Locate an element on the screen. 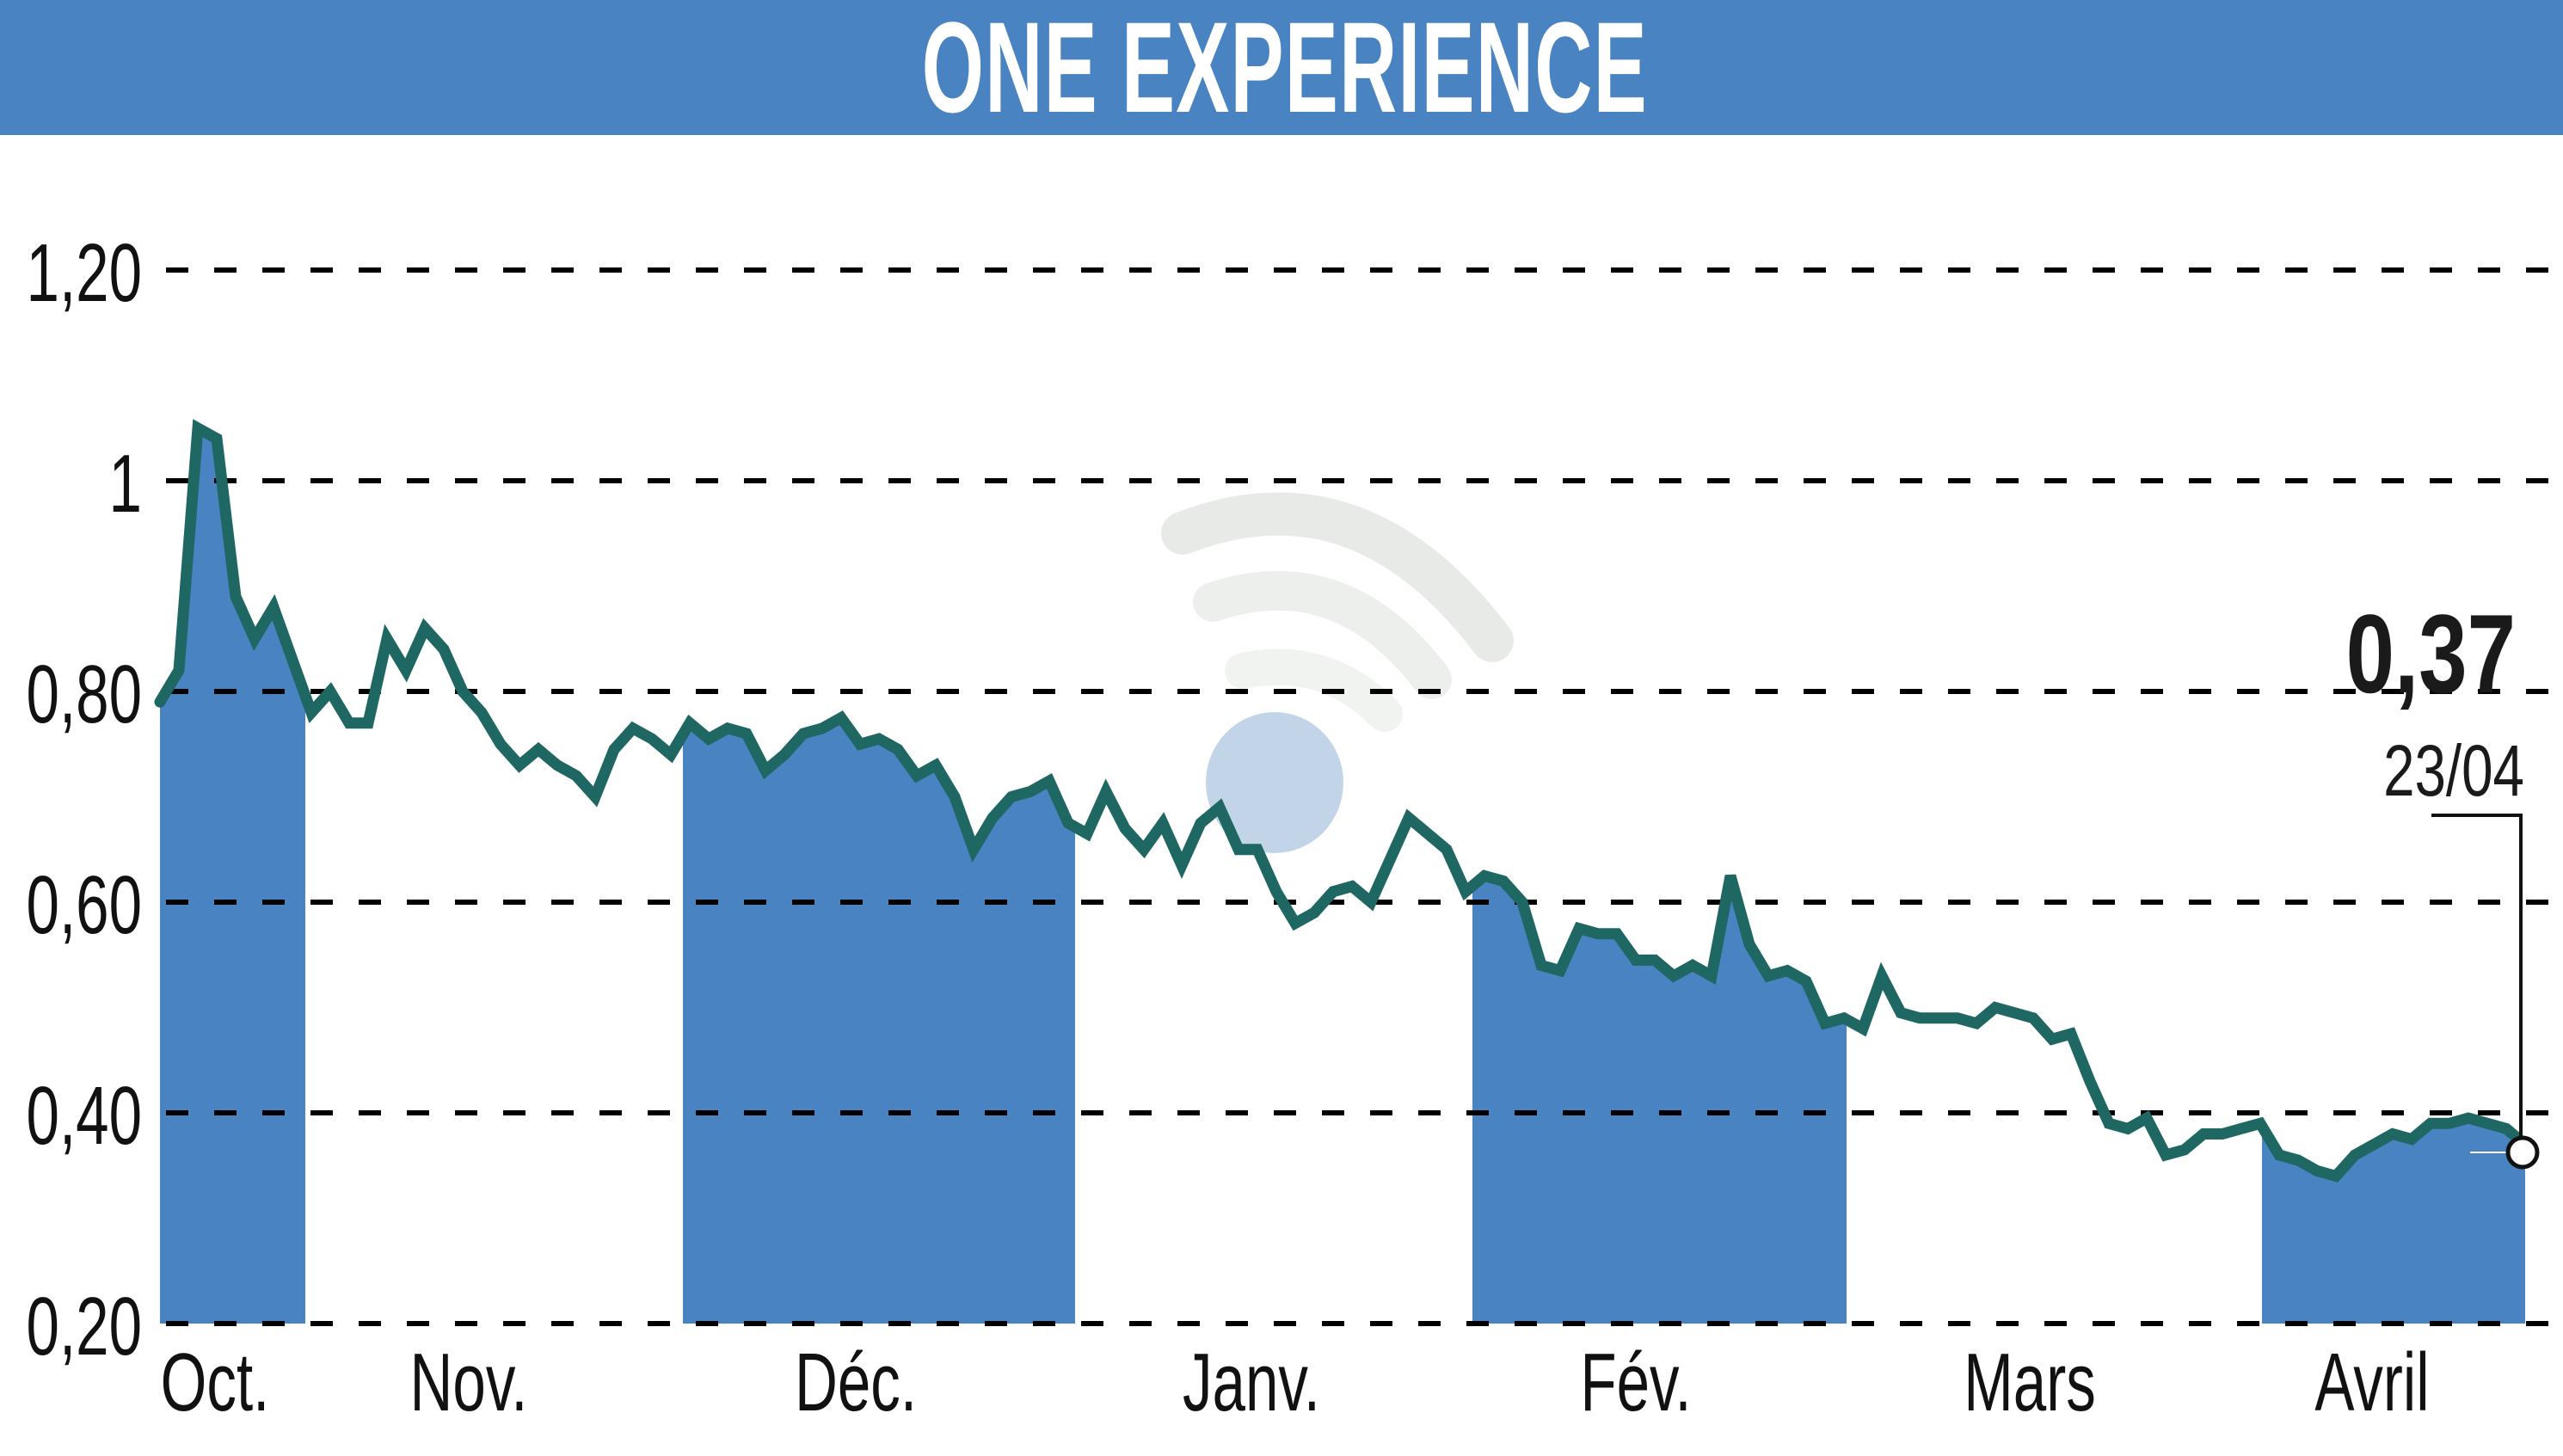 The image size is (2563, 1456). y-axis-labels: 1,20 1 0,80 0,60 0,40 0,20 is located at coordinates (84, 800).